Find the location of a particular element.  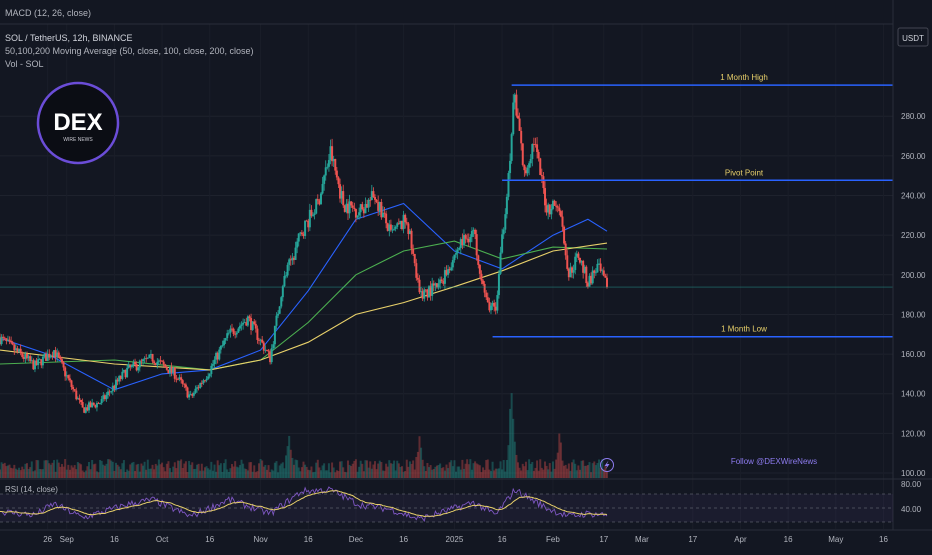

rsi-panel: RSI (14, close) 80.00 40.00 is located at coordinates (461, 501).